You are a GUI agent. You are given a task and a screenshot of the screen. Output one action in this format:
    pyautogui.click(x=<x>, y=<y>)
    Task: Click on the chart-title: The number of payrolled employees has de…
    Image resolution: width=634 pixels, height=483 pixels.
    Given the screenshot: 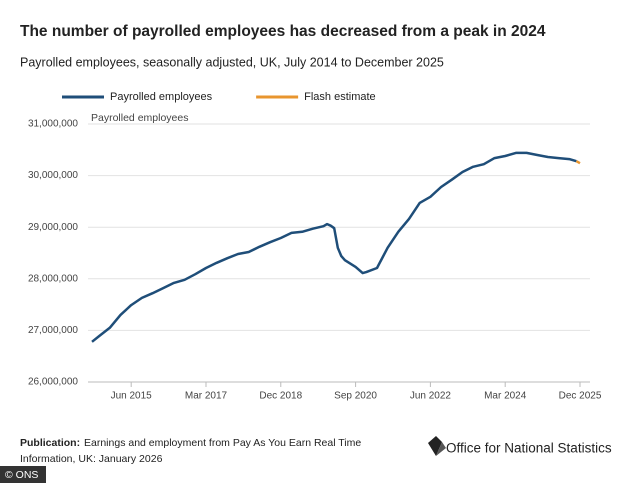 What is the action you would take?
    pyautogui.click(x=283, y=31)
    